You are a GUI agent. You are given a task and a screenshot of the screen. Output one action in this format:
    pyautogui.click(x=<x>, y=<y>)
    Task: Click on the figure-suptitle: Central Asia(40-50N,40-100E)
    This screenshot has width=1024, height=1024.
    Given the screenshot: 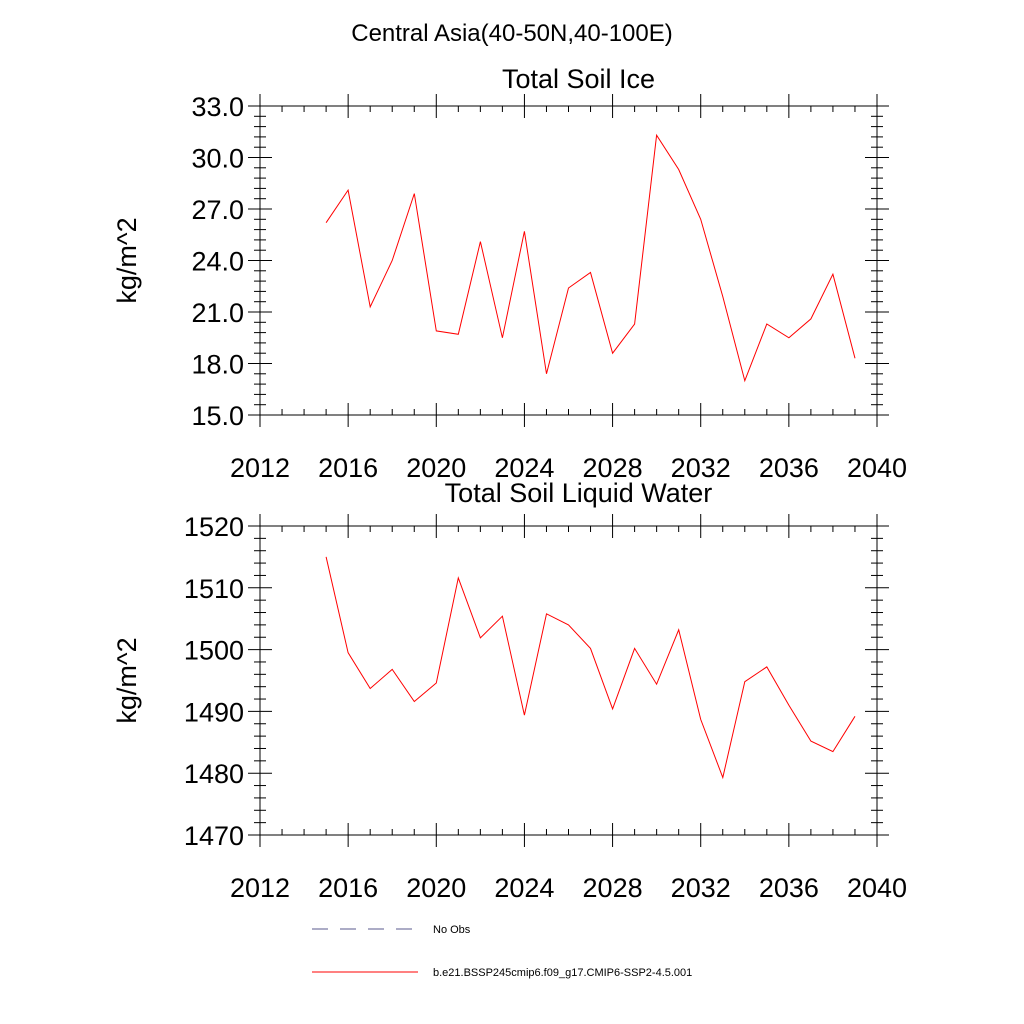 What is the action you would take?
    pyautogui.click(x=512, y=33)
    